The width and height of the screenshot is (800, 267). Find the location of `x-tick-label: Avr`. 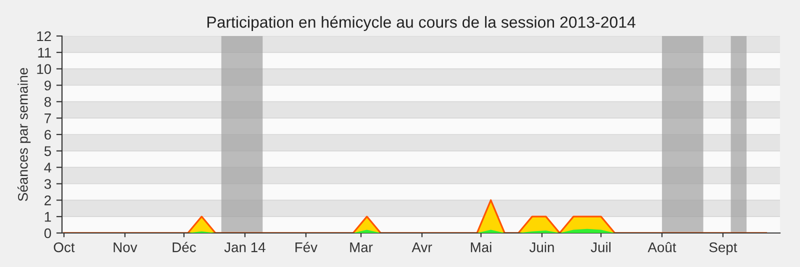

x-tick-label: Avr is located at coordinates (422, 247).